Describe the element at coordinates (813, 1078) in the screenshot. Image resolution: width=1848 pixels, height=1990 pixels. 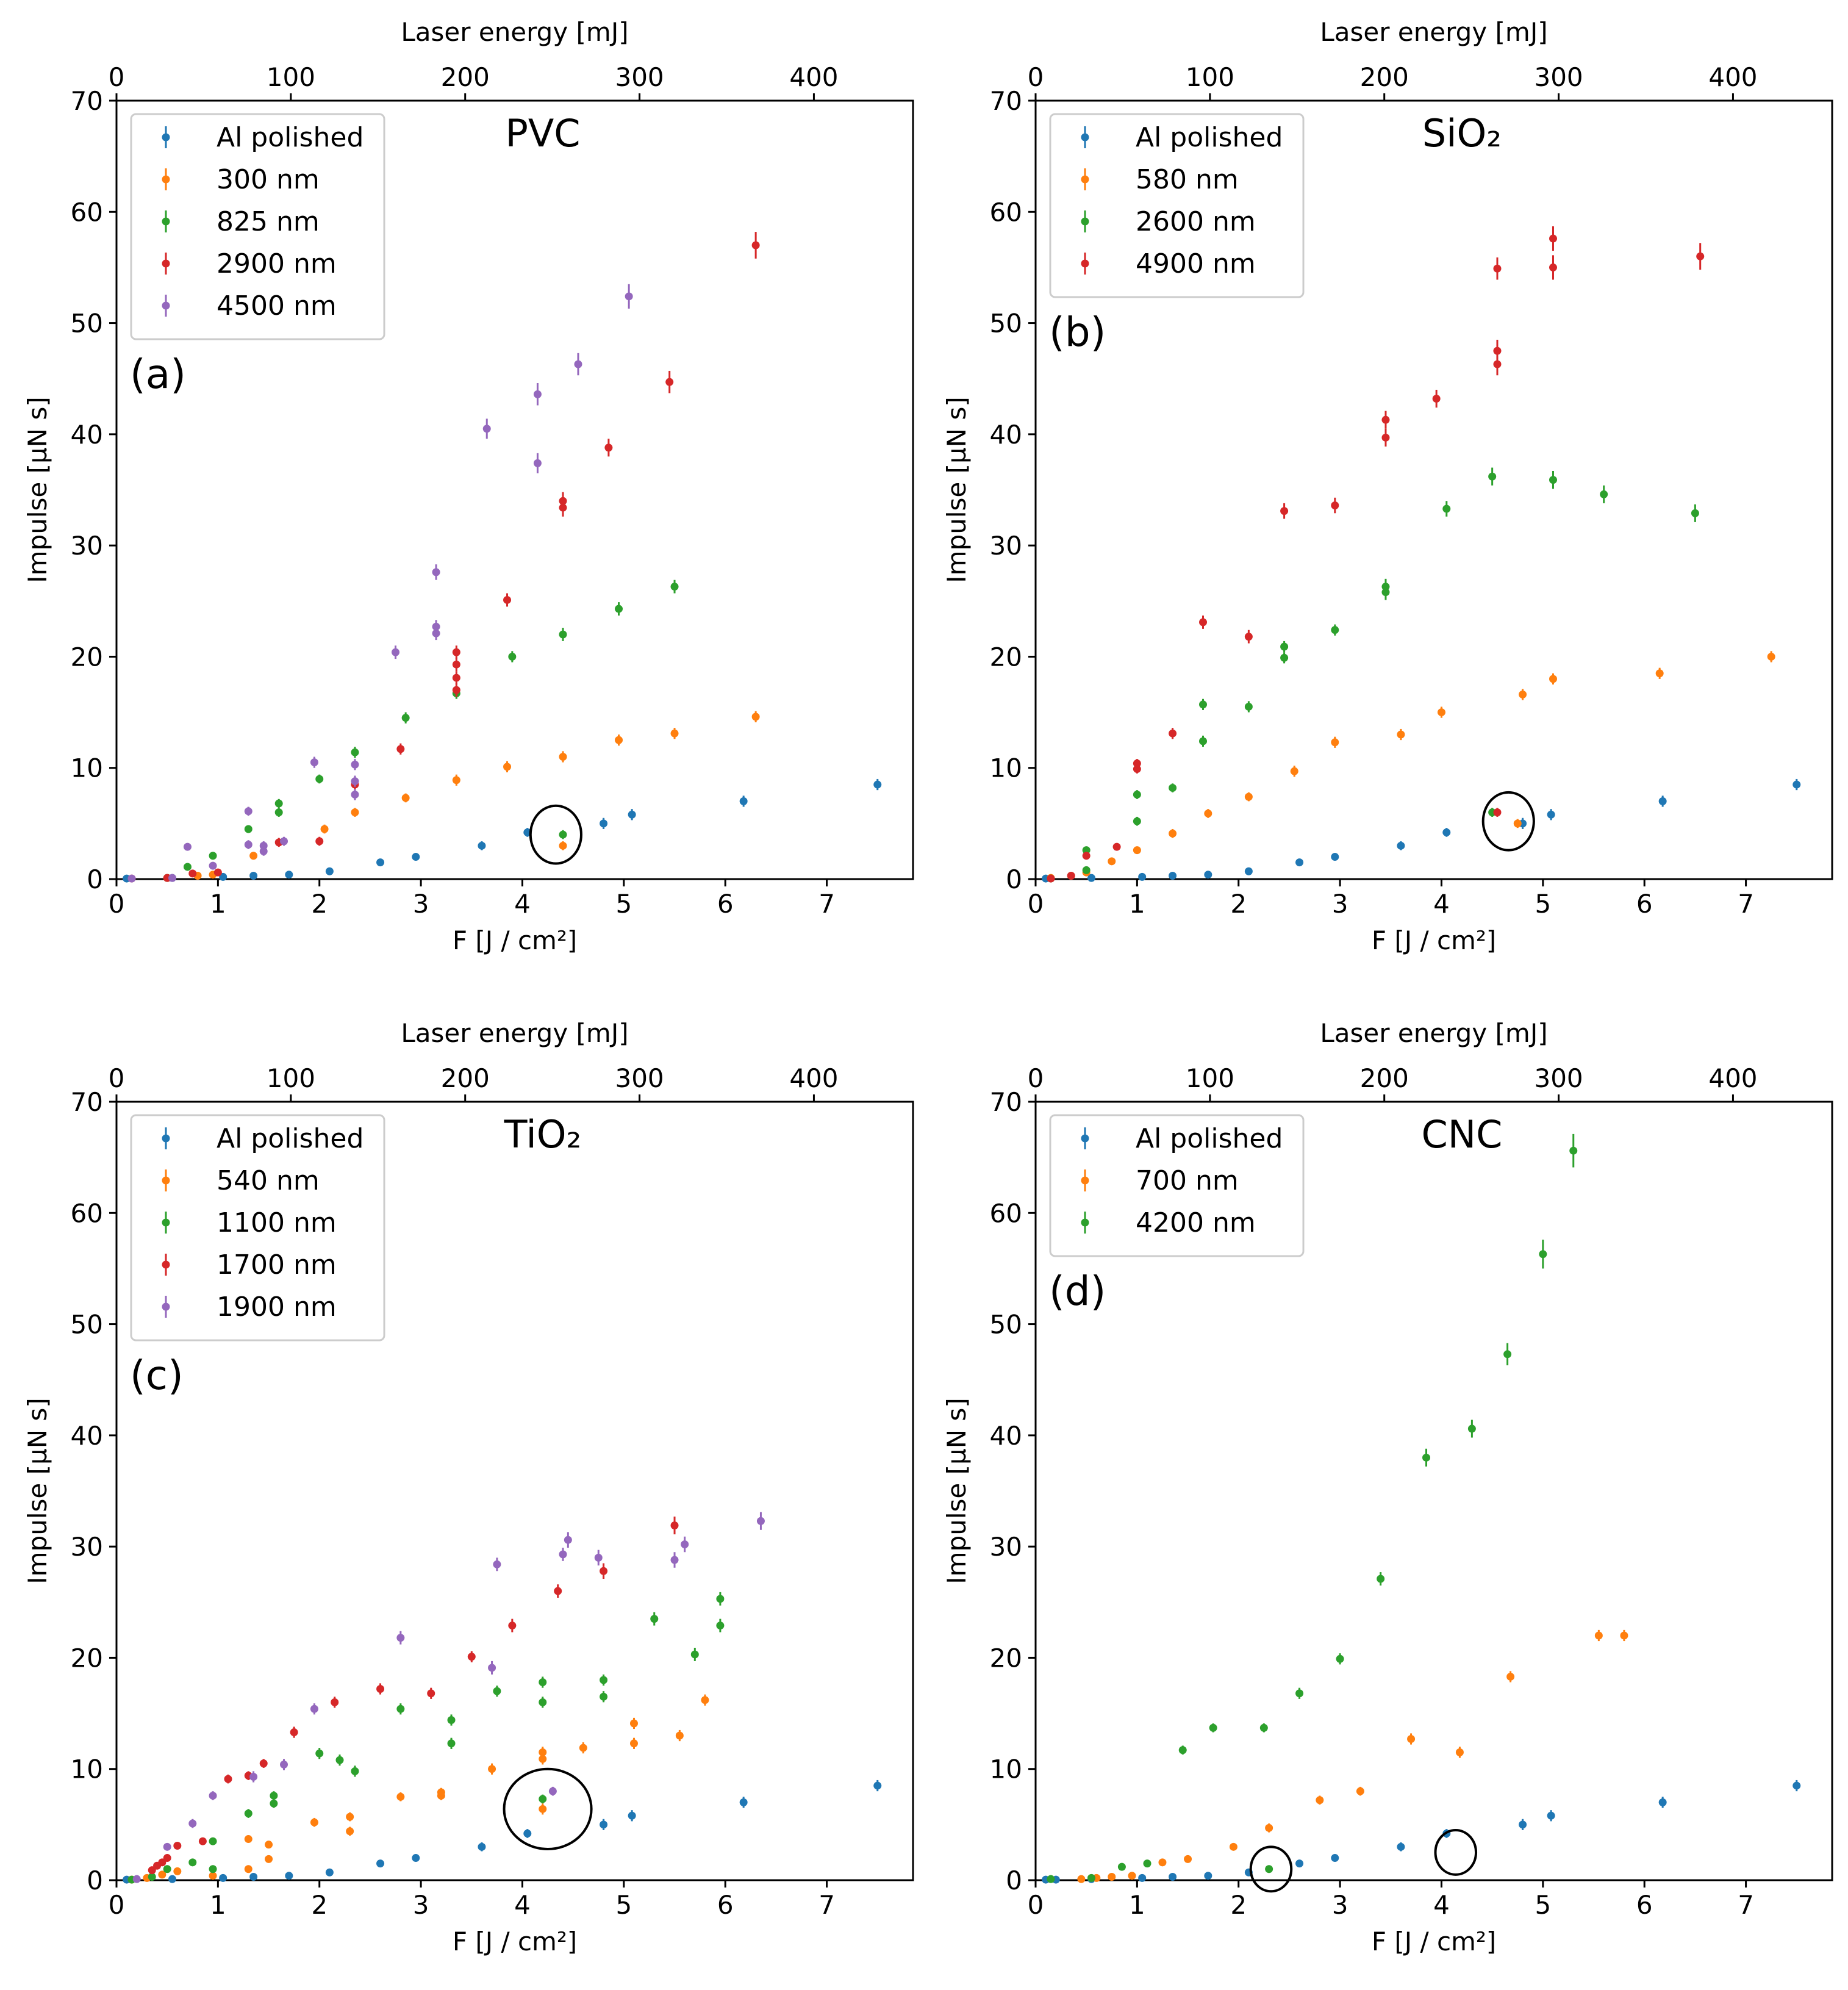
I see `top-tick-label: 400` at that location.